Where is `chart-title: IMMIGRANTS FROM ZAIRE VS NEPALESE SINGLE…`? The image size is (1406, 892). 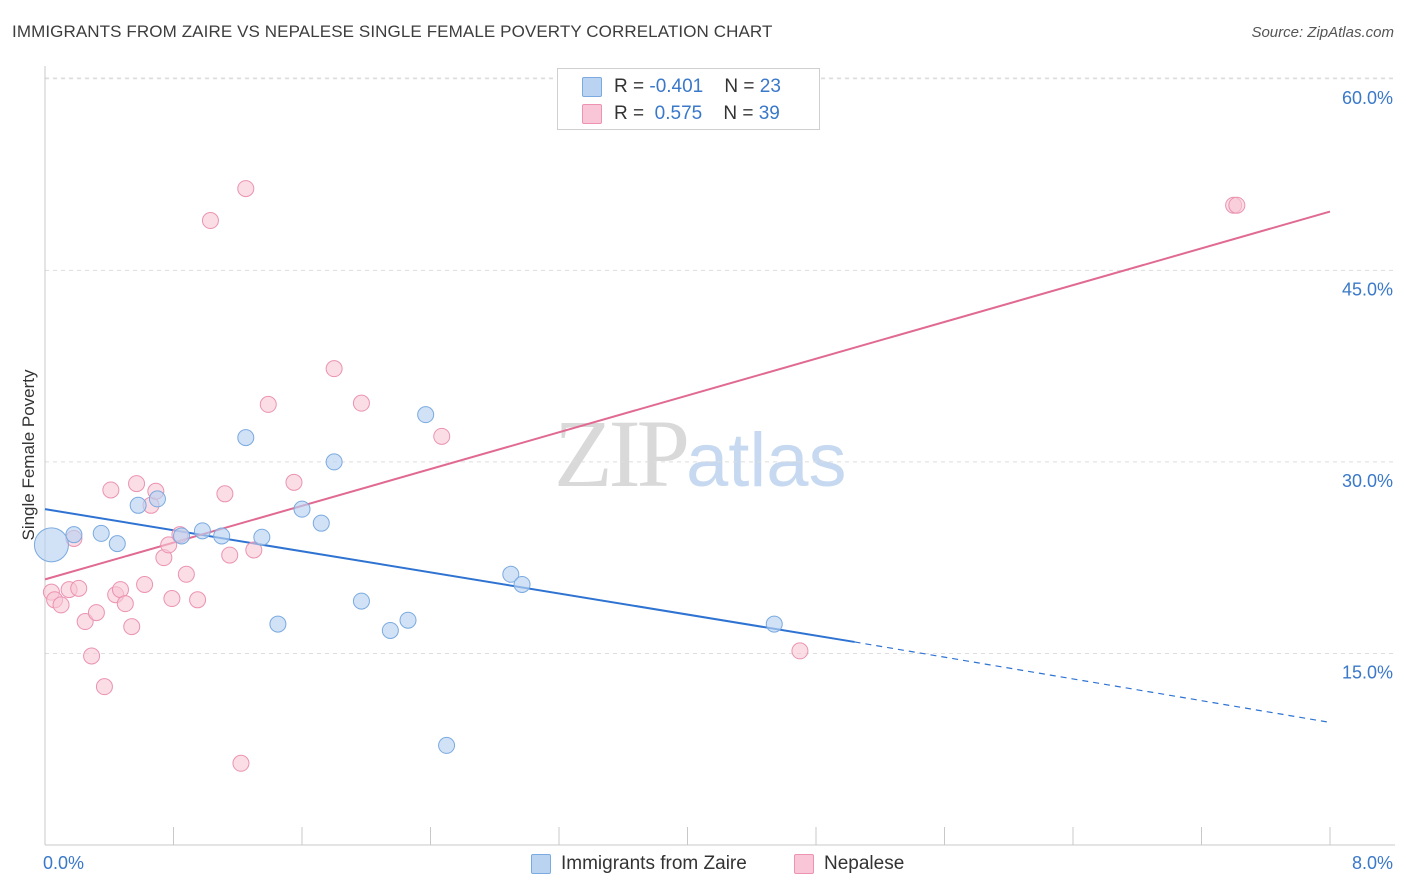
chart-title: IMMIGRANTS FROM ZAIRE VS NEPALESE SINGLE… is located at coordinates (392, 31).